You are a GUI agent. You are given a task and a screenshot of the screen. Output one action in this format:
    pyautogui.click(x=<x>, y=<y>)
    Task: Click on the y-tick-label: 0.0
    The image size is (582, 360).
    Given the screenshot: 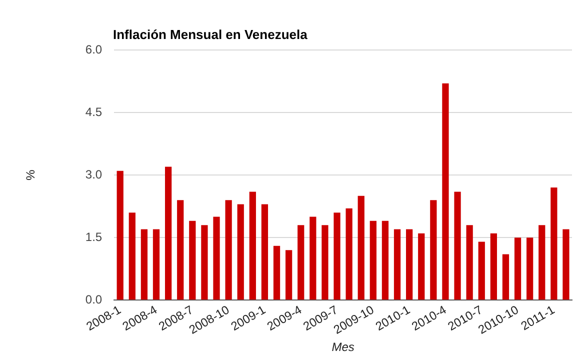 What is the action you would take?
    pyautogui.click(x=93, y=299)
    